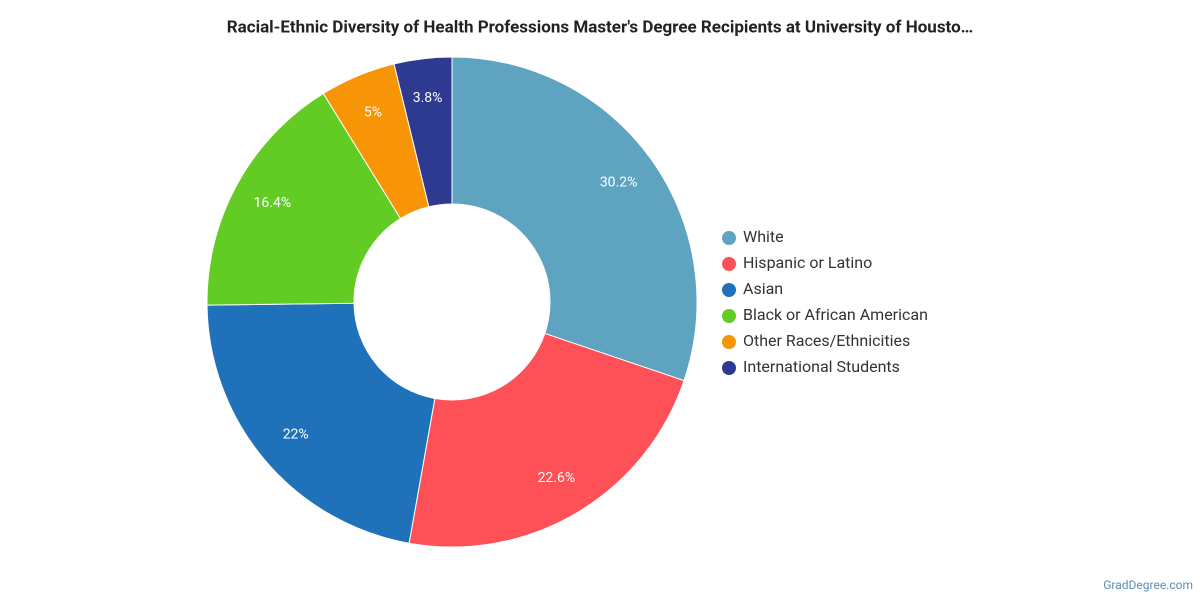 This screenshot has width=1200, height=600. I want to click on legend-label: Other Races/Ethnicities, so click(826, 340).